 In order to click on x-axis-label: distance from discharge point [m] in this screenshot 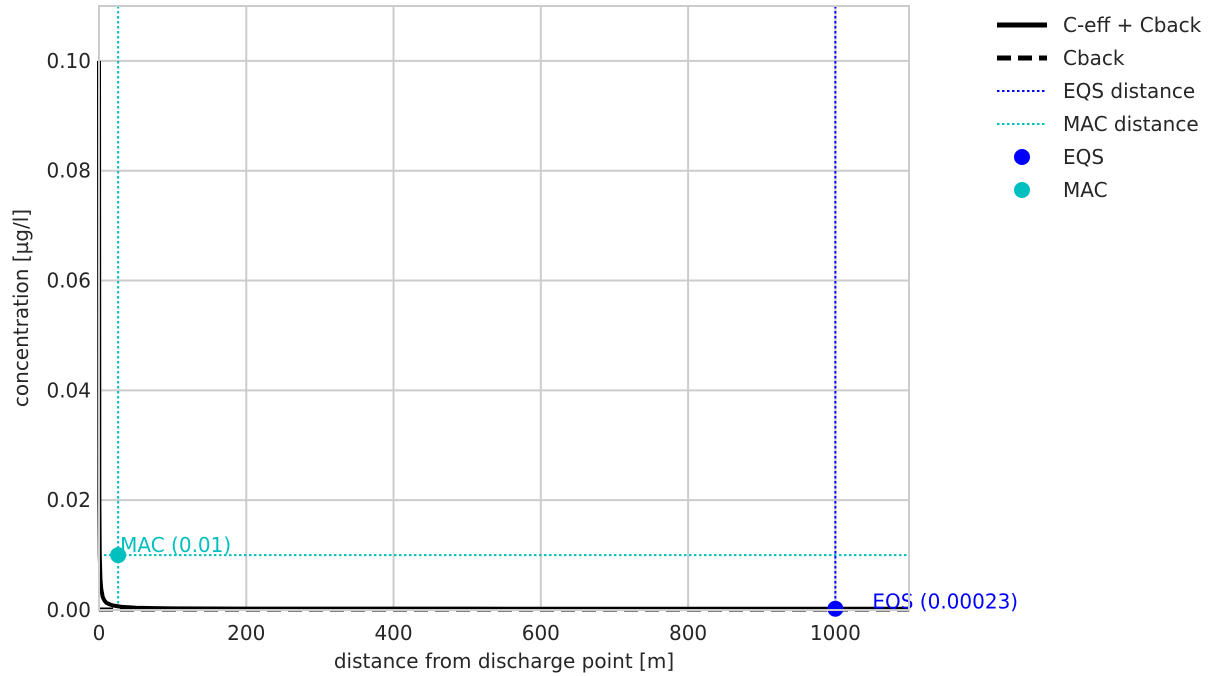, I will do `click(504, 661)`.